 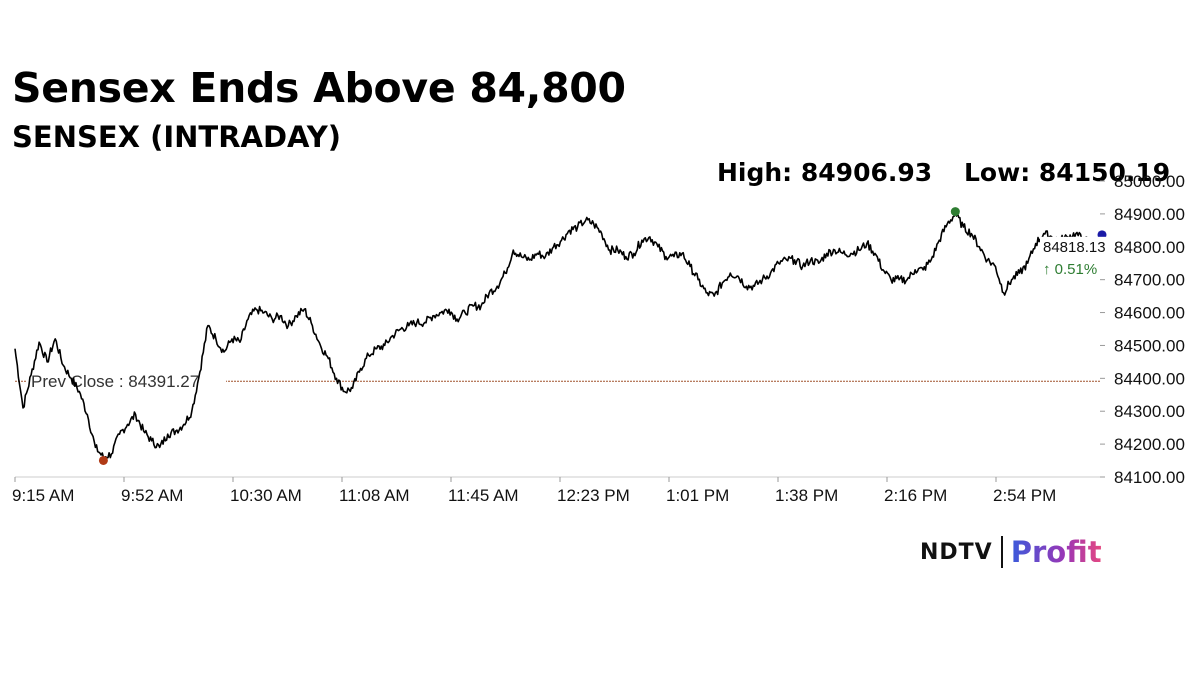 I want to click on chart-subtitle: SENSEX (INTRADAY), so click(x=176, y=137).